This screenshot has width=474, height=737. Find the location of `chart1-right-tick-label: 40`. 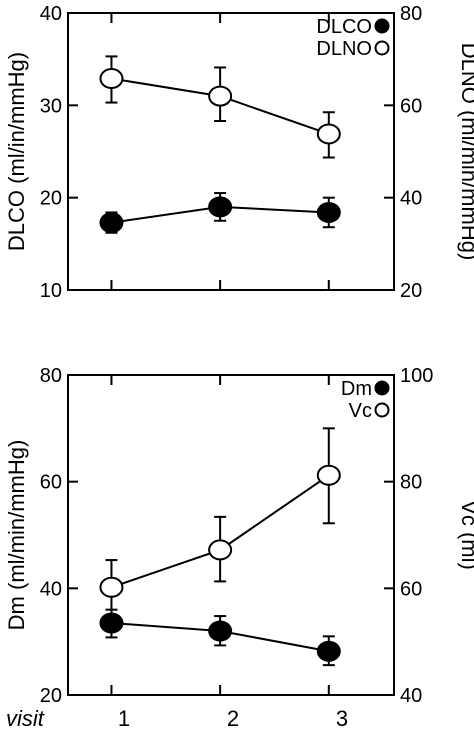

chart1-right-tick-label: 40 is located at coordinates (411, 199).